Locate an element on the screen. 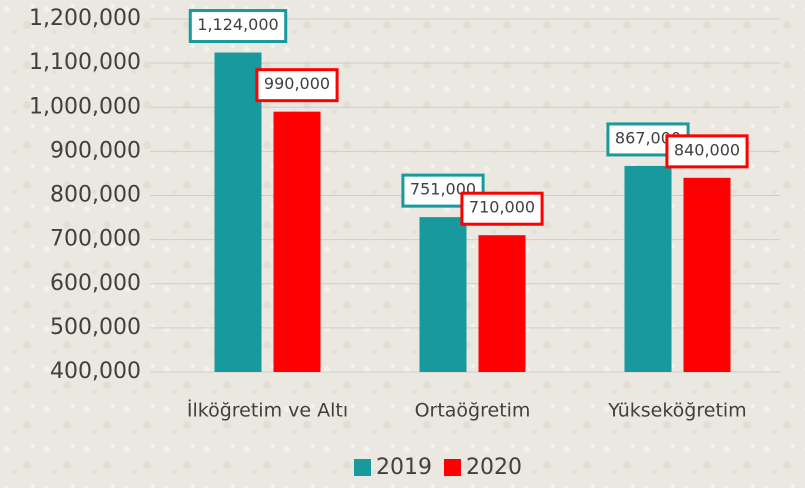 The width and height of the screenshot is (805, 488). y-tick-label: 600,000 is located at coordinates (95, 283).